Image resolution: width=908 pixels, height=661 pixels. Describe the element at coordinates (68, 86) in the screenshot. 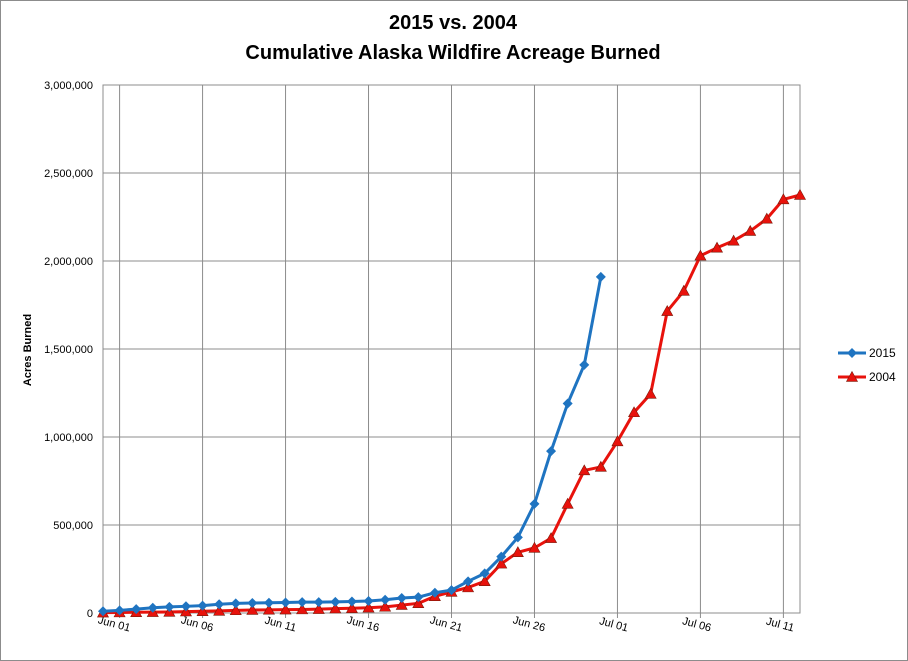

I see `y-tick-label: 3,000,000` at that location.